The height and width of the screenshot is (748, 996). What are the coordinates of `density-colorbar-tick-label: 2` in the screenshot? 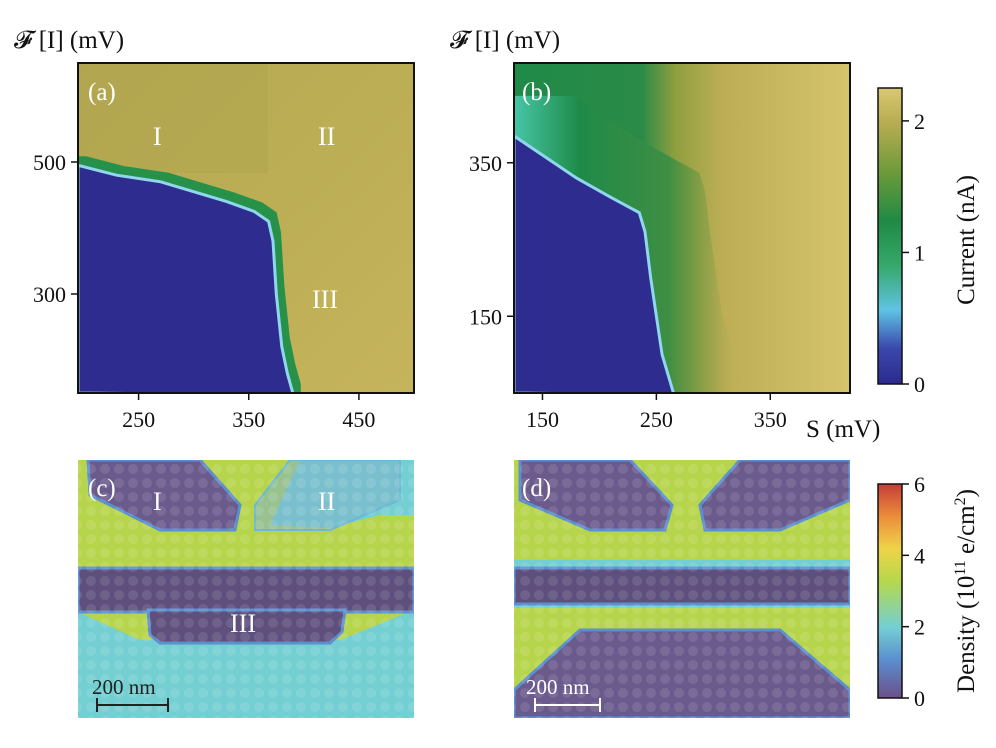 It's located at (919, 627).